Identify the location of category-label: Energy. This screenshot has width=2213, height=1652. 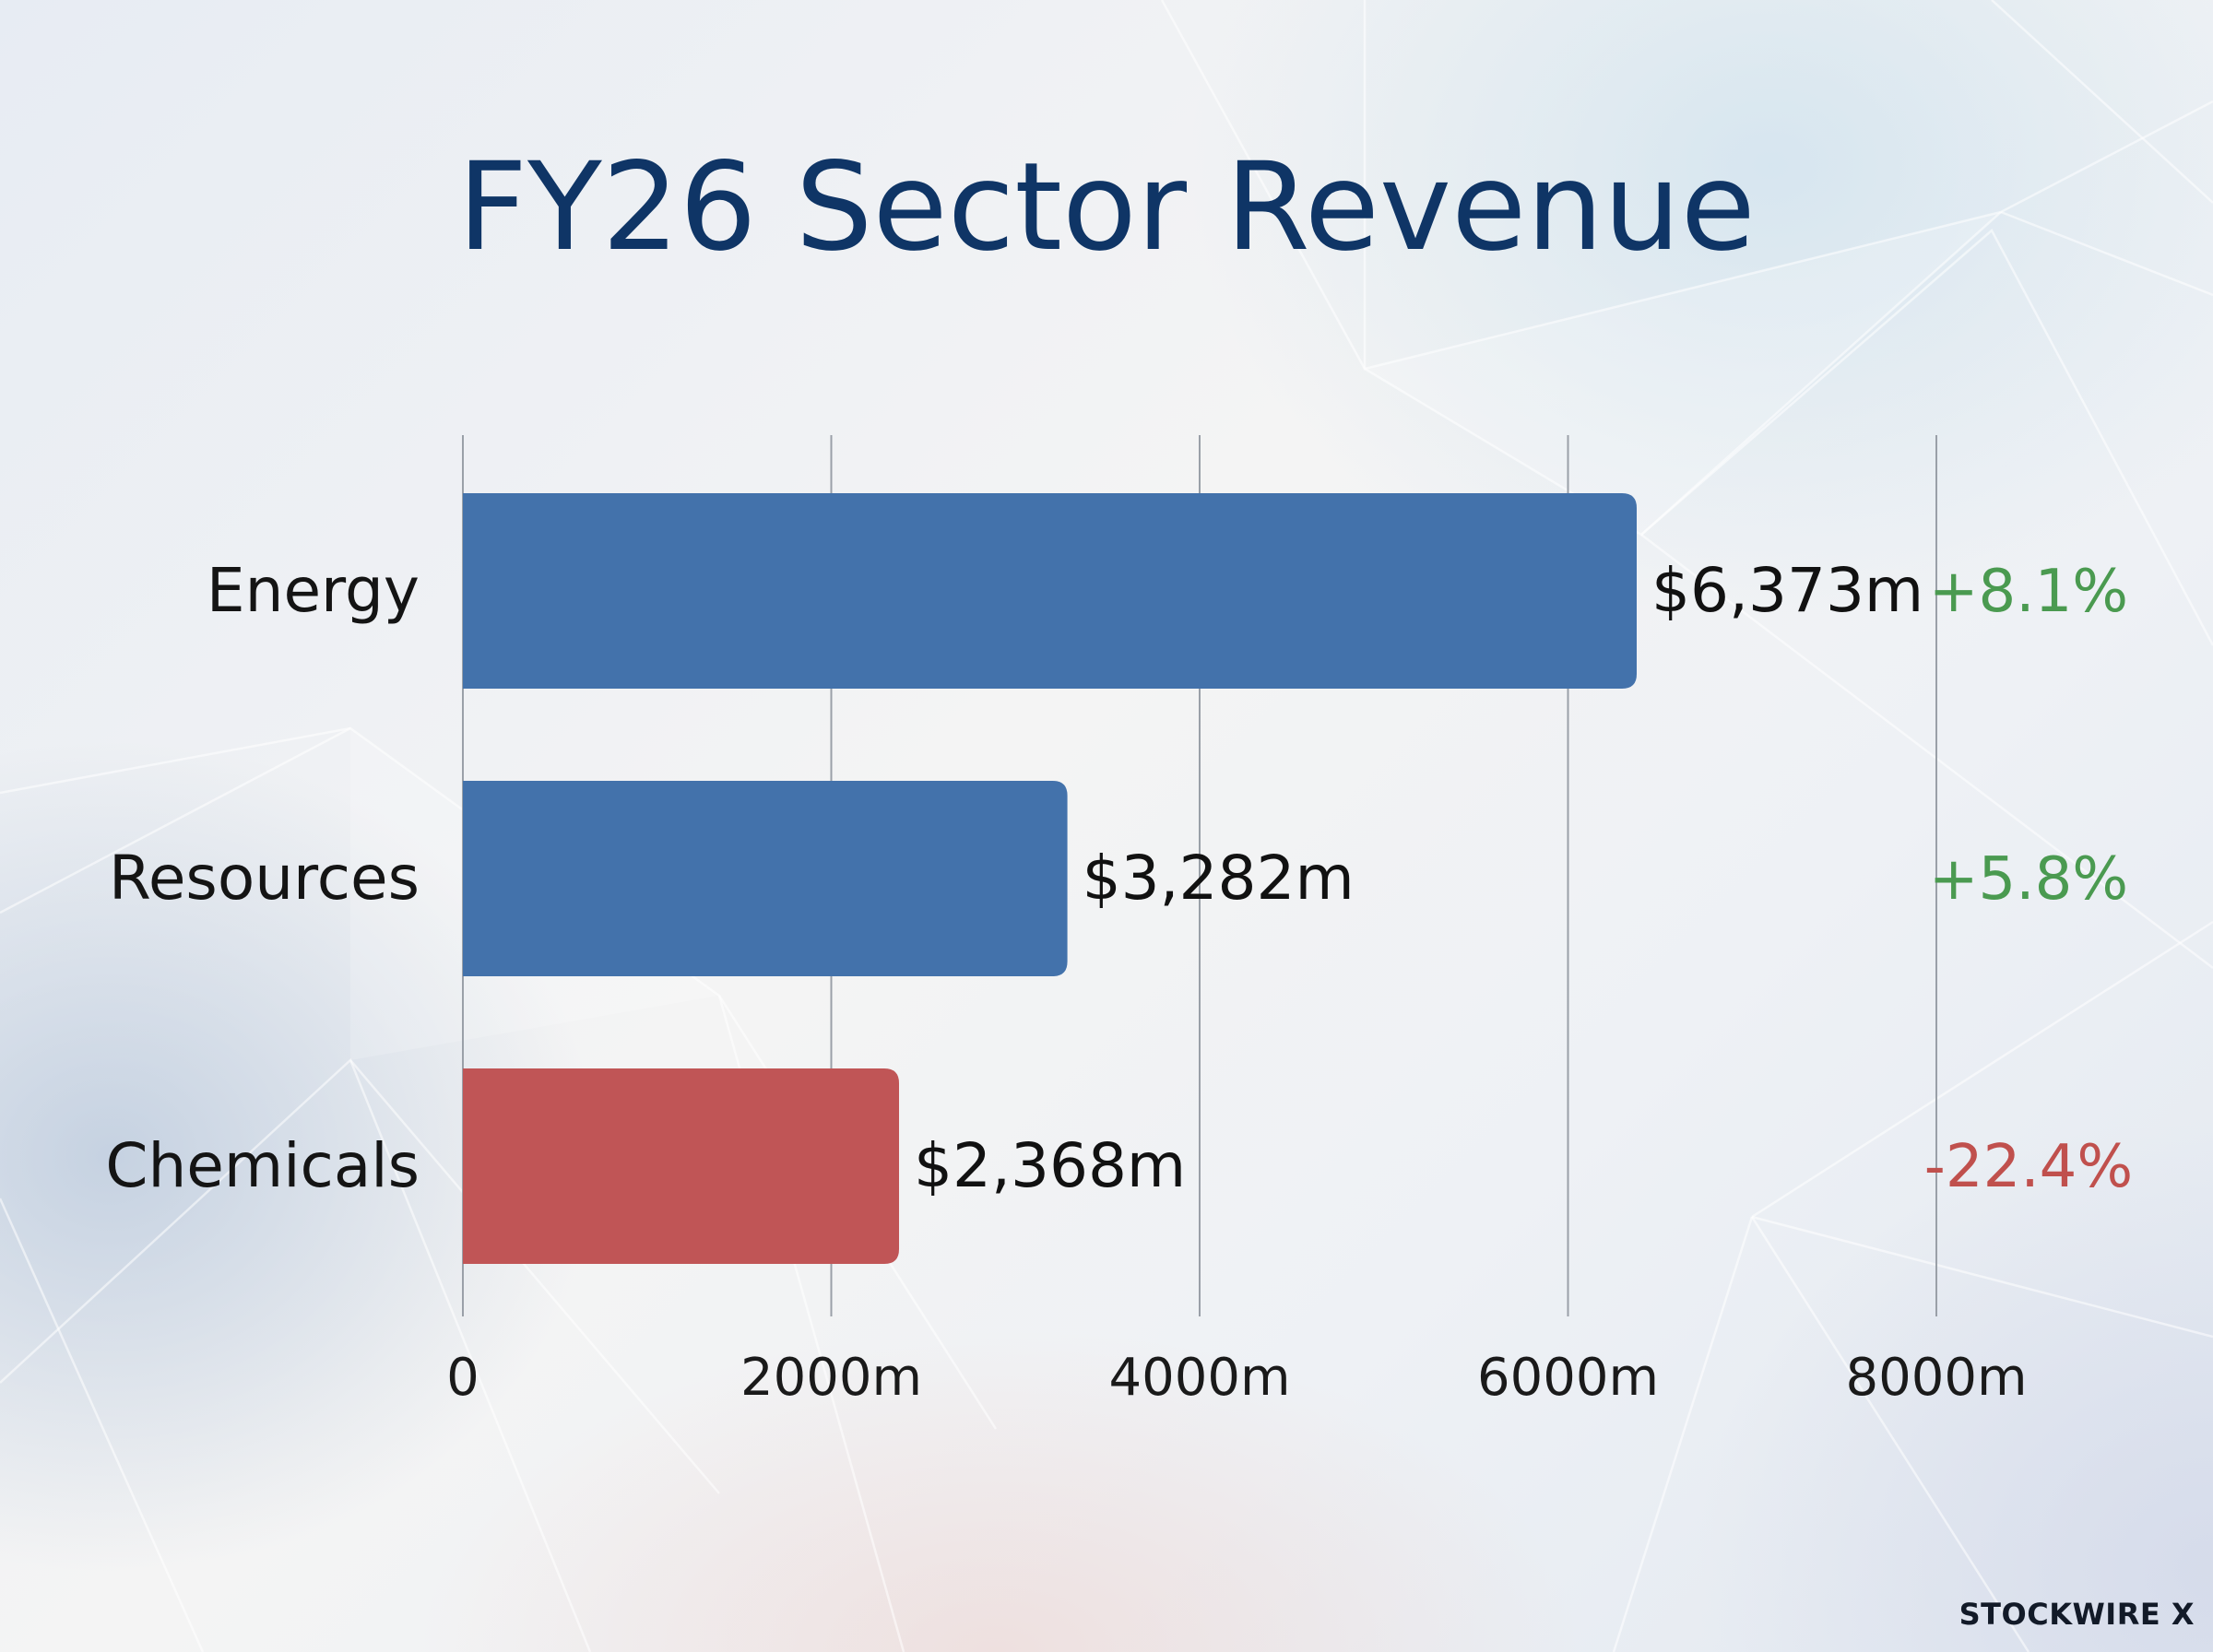
(313, 590).